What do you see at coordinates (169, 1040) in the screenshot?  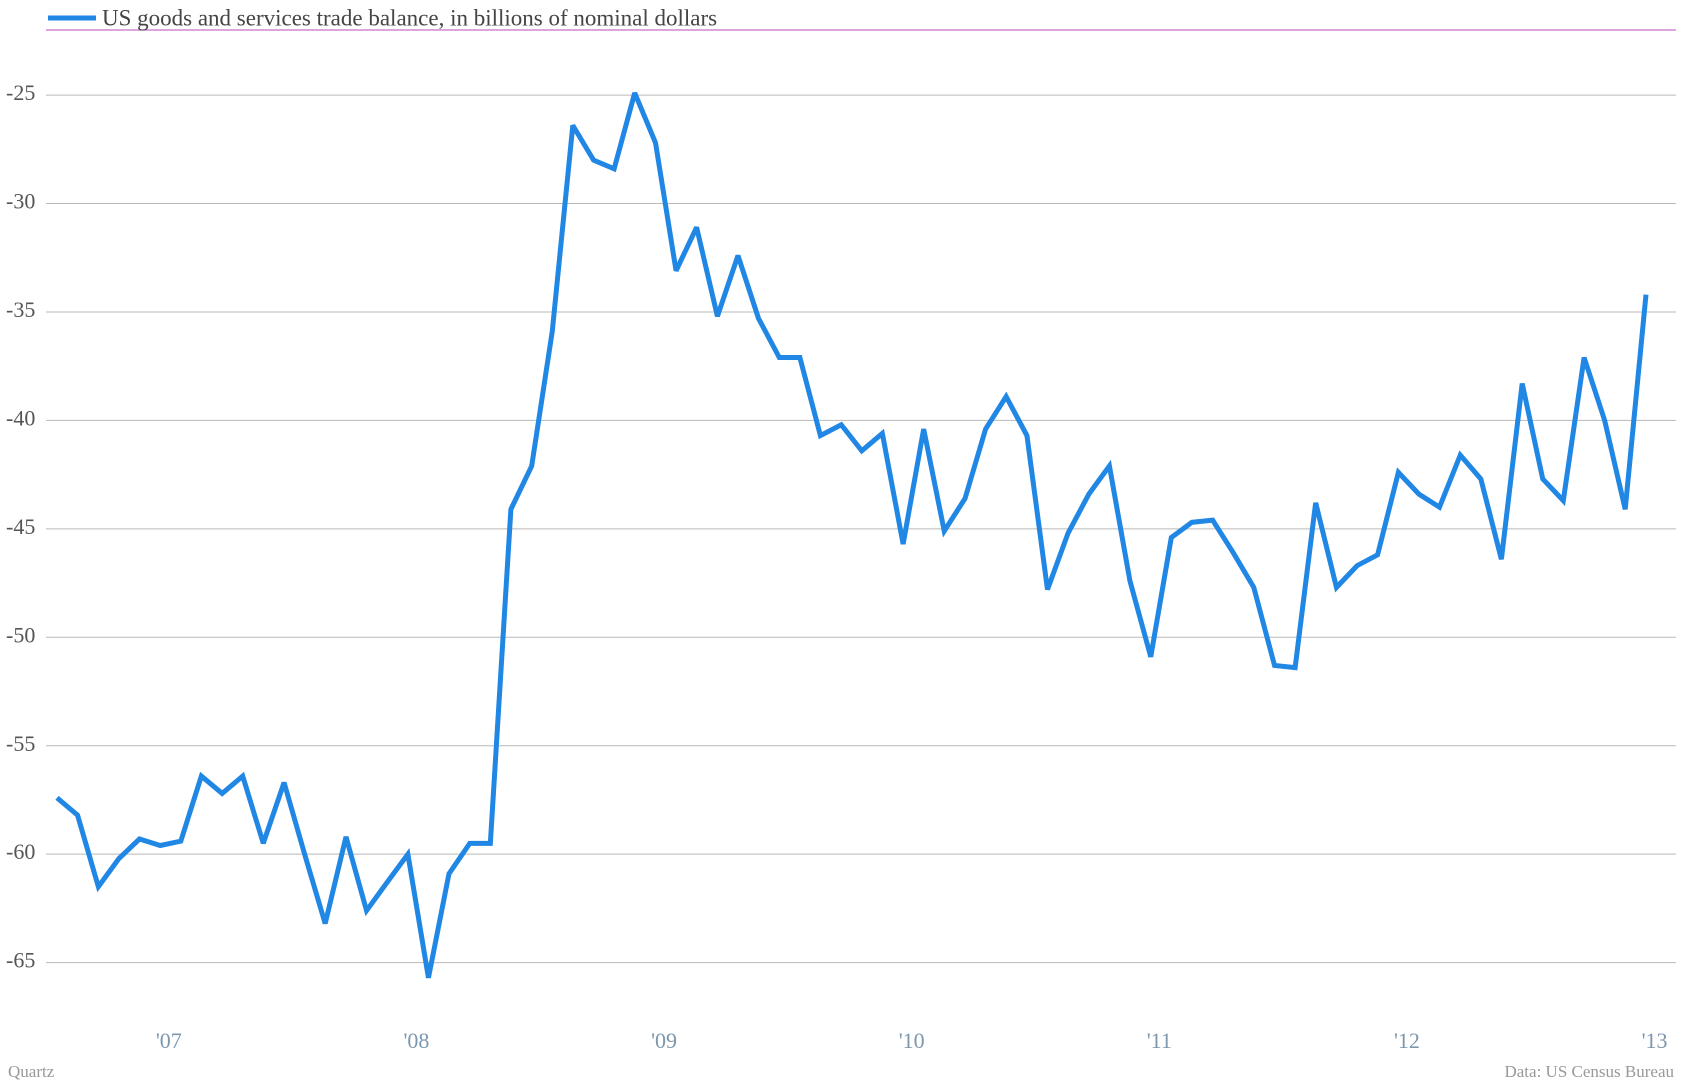 I see `x-tick-label: '07` at bounding box center [169, 1040].